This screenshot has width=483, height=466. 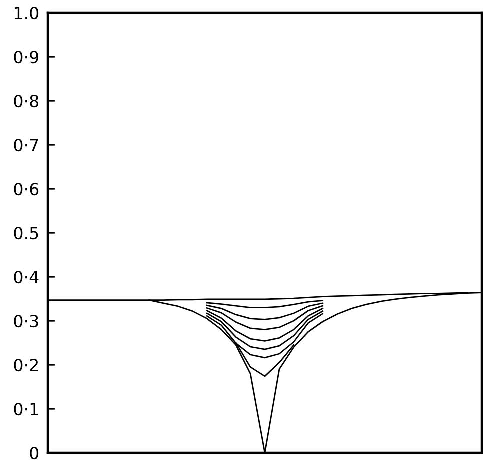 What do you see at coordinates (26, 321) in the screenshot?
I see `y-tick-label: 0·3` at bounding box center [26, 321].